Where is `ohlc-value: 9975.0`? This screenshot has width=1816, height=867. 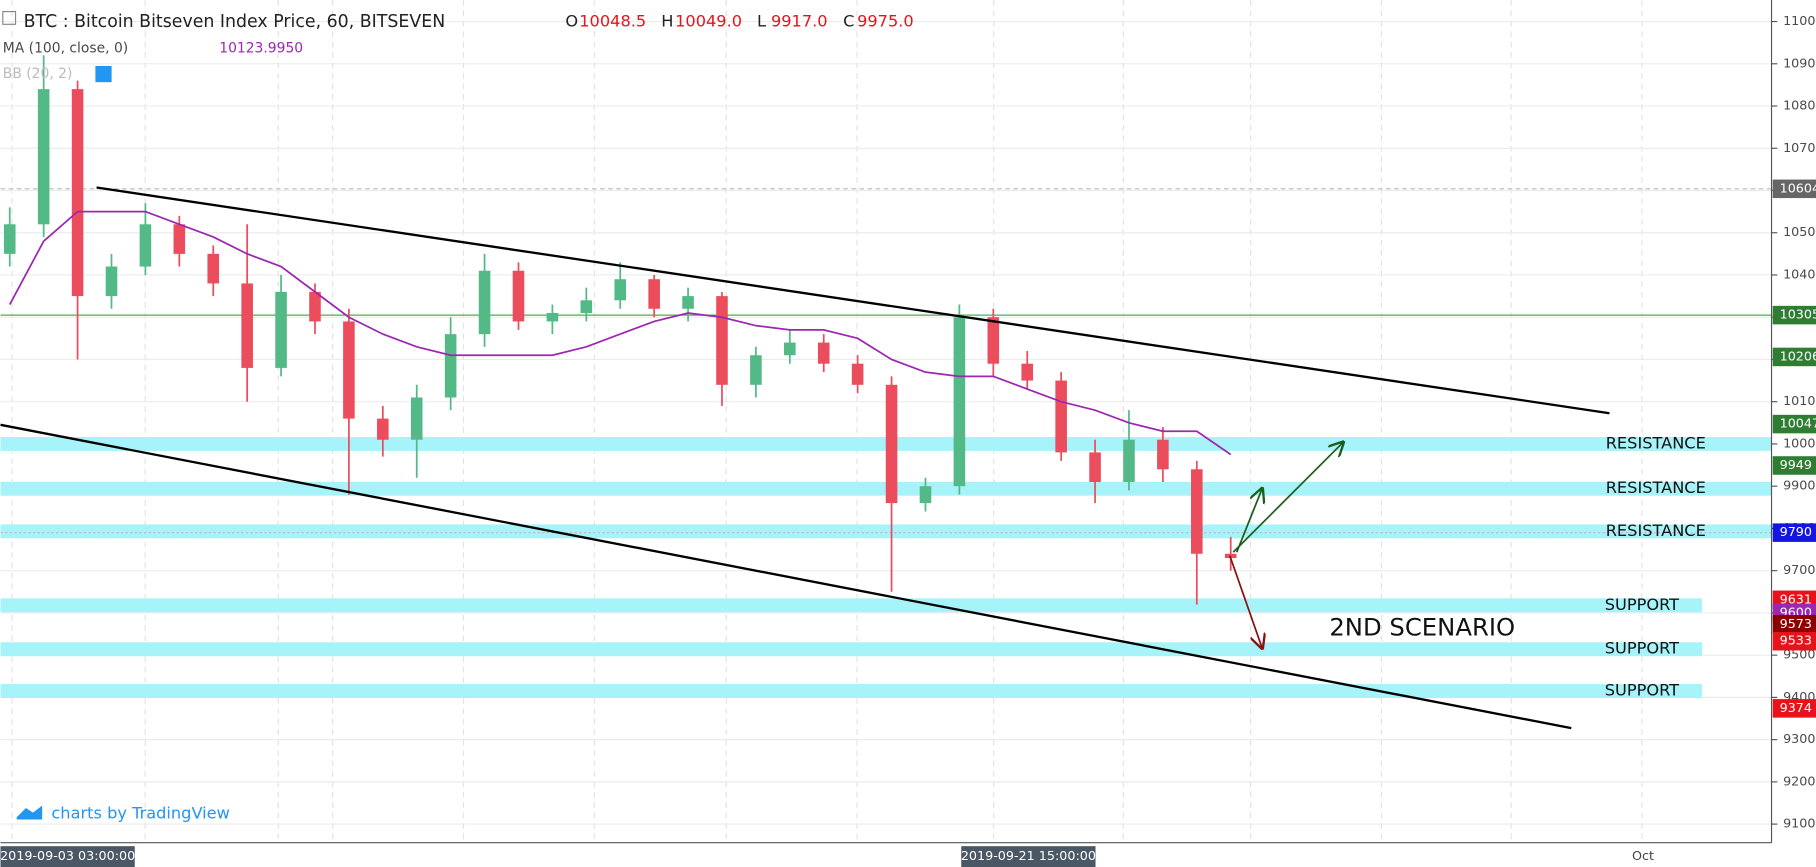
ohlc-value: 9975.0 is located at coordinates (885, 20).